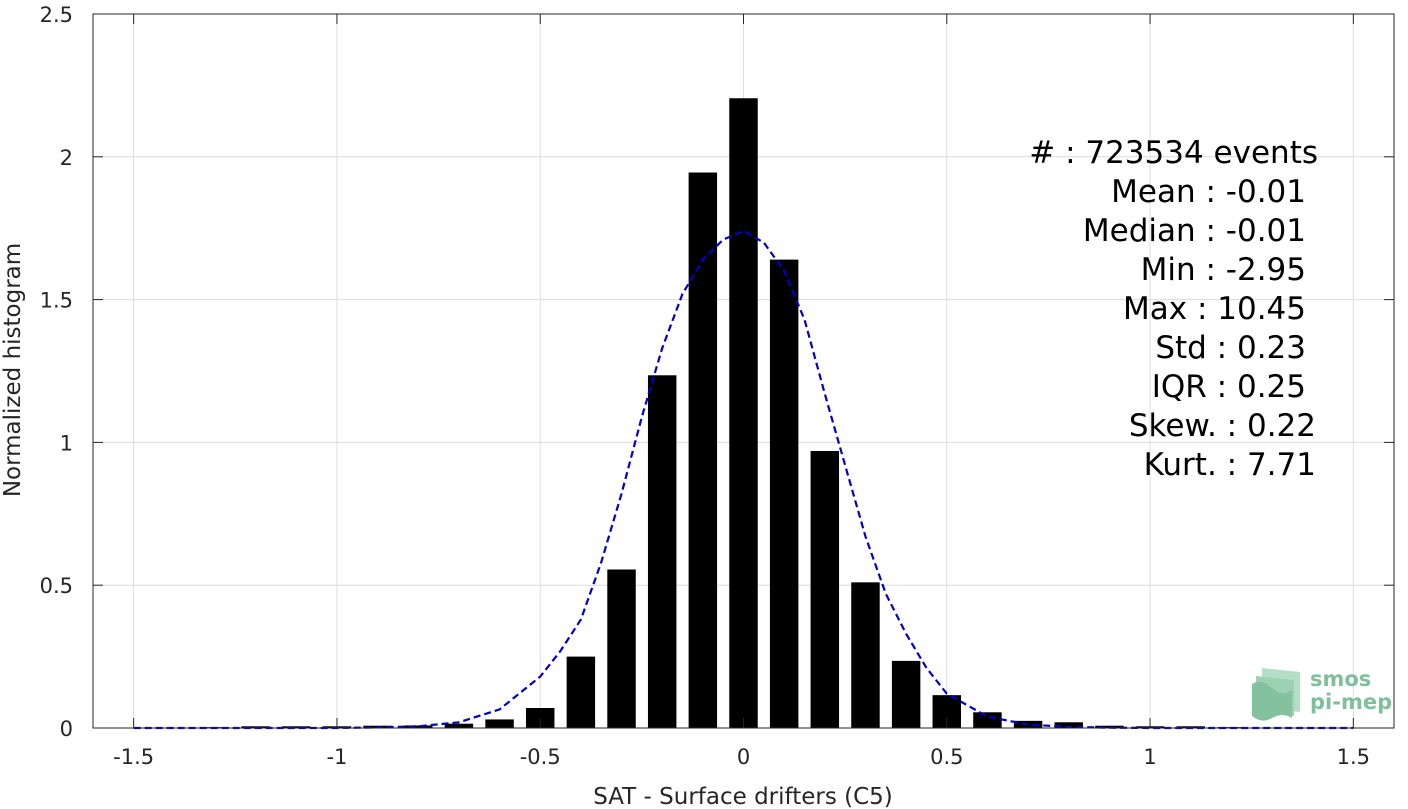 Image resolution: width=1408 pixels, height=809 pixels. What do you see at coordinates (1229, 387) in the screenshot?
I see `stats-iqr: IQR : 0.25` at bounding box center [1229, 387].